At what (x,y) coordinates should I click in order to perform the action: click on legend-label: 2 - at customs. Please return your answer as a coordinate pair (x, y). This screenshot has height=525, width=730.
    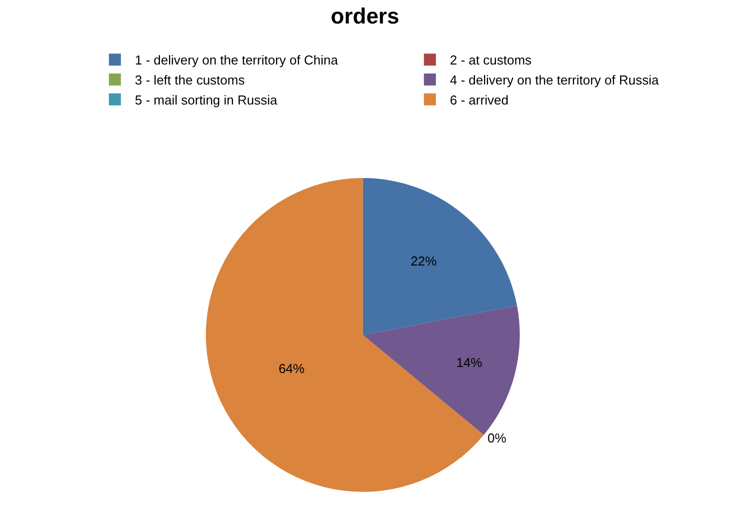
    Looking at the image, I should click on (491, 60).